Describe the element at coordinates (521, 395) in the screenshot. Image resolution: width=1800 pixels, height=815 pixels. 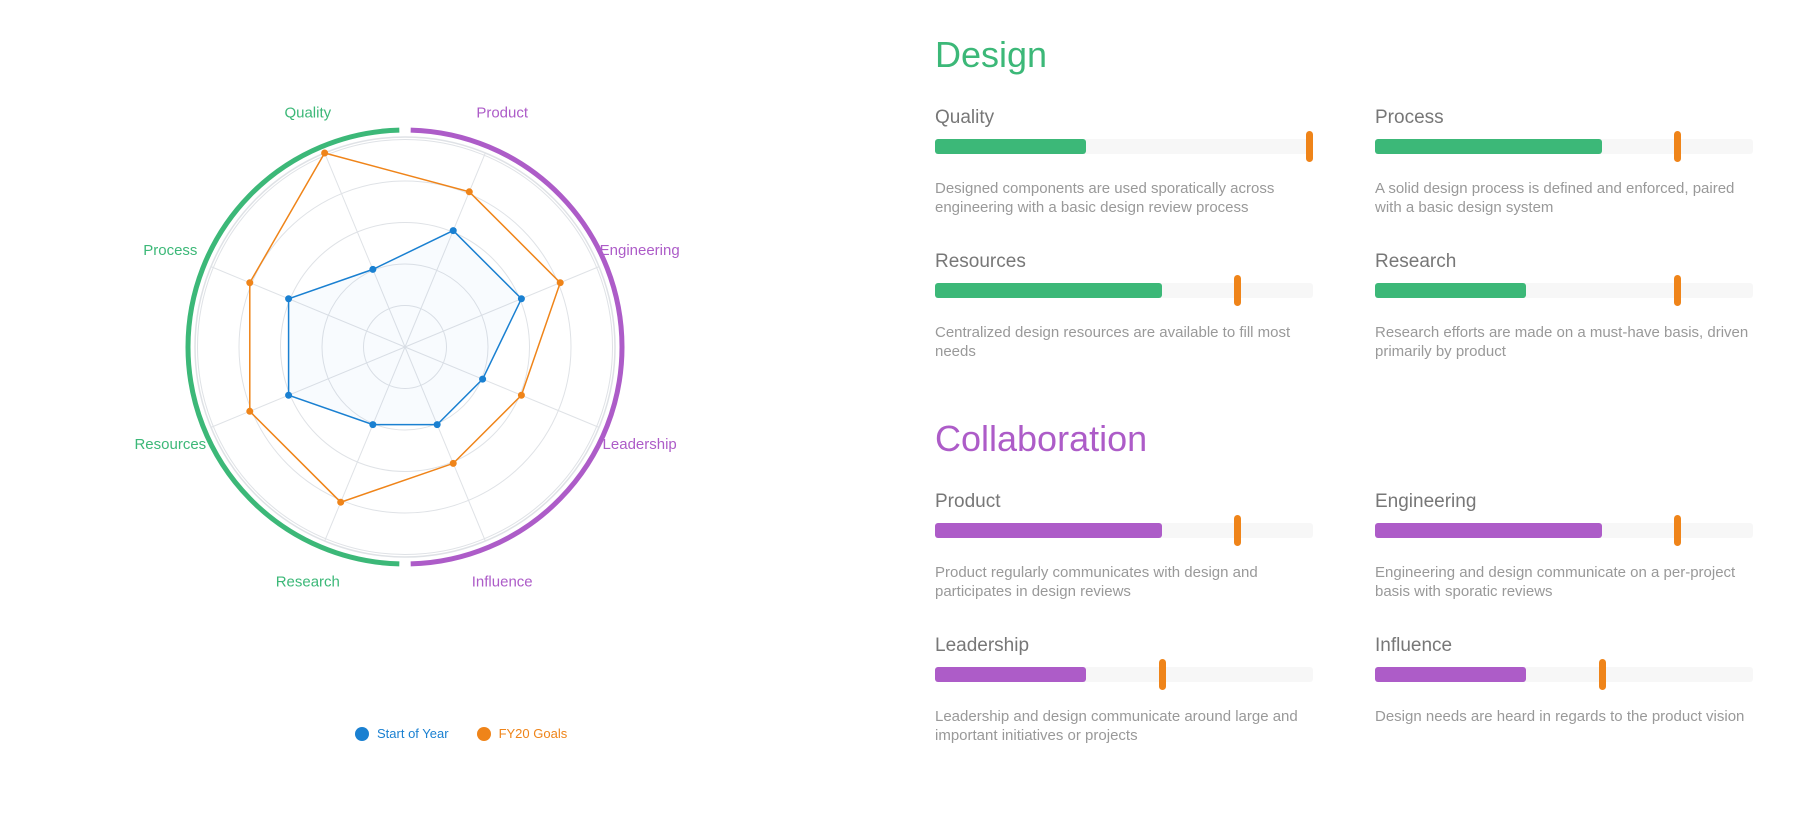
I see `data-point-fy20-goals-leadership` at that location.